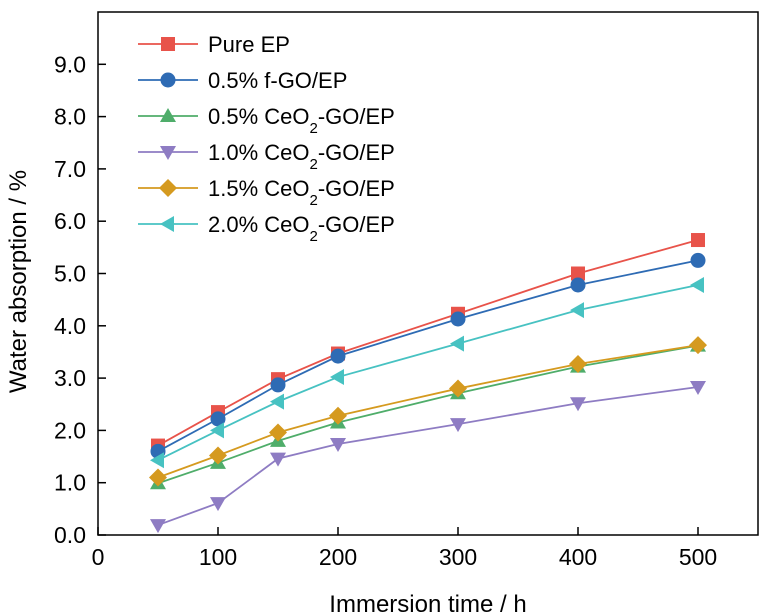 This screenshot has width=768, height=616. I want to click on y-tick-label: 3.0, so click(70, 378).